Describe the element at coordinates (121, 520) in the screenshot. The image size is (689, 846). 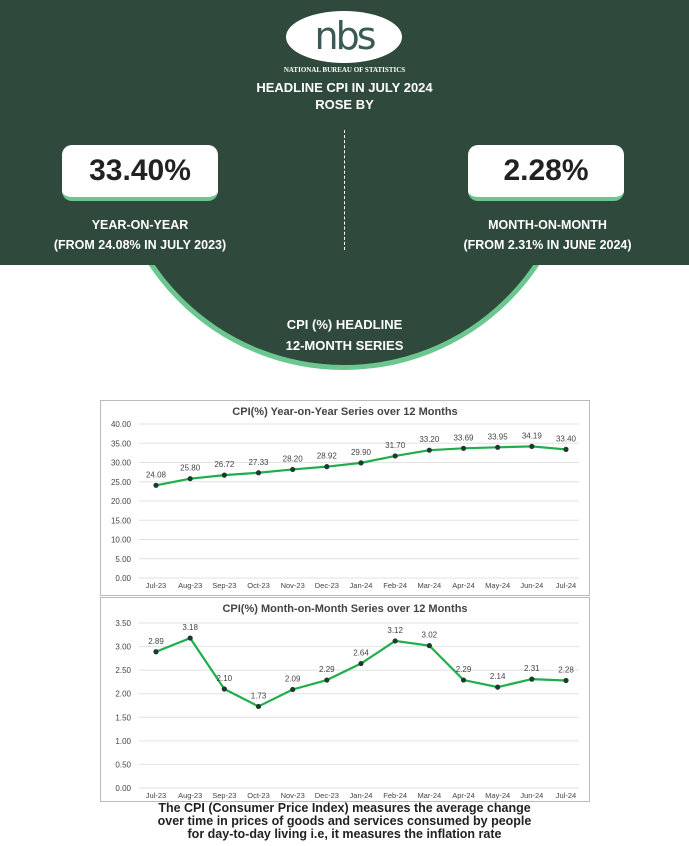
I see `y-tick-label: 15.00` at that location.